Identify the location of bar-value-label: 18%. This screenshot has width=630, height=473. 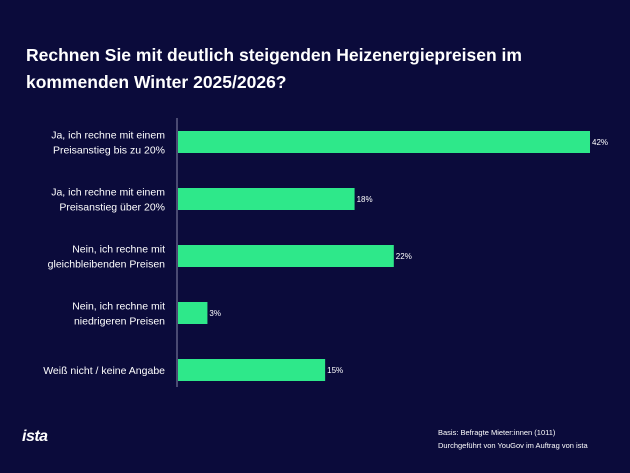
(365, 199).